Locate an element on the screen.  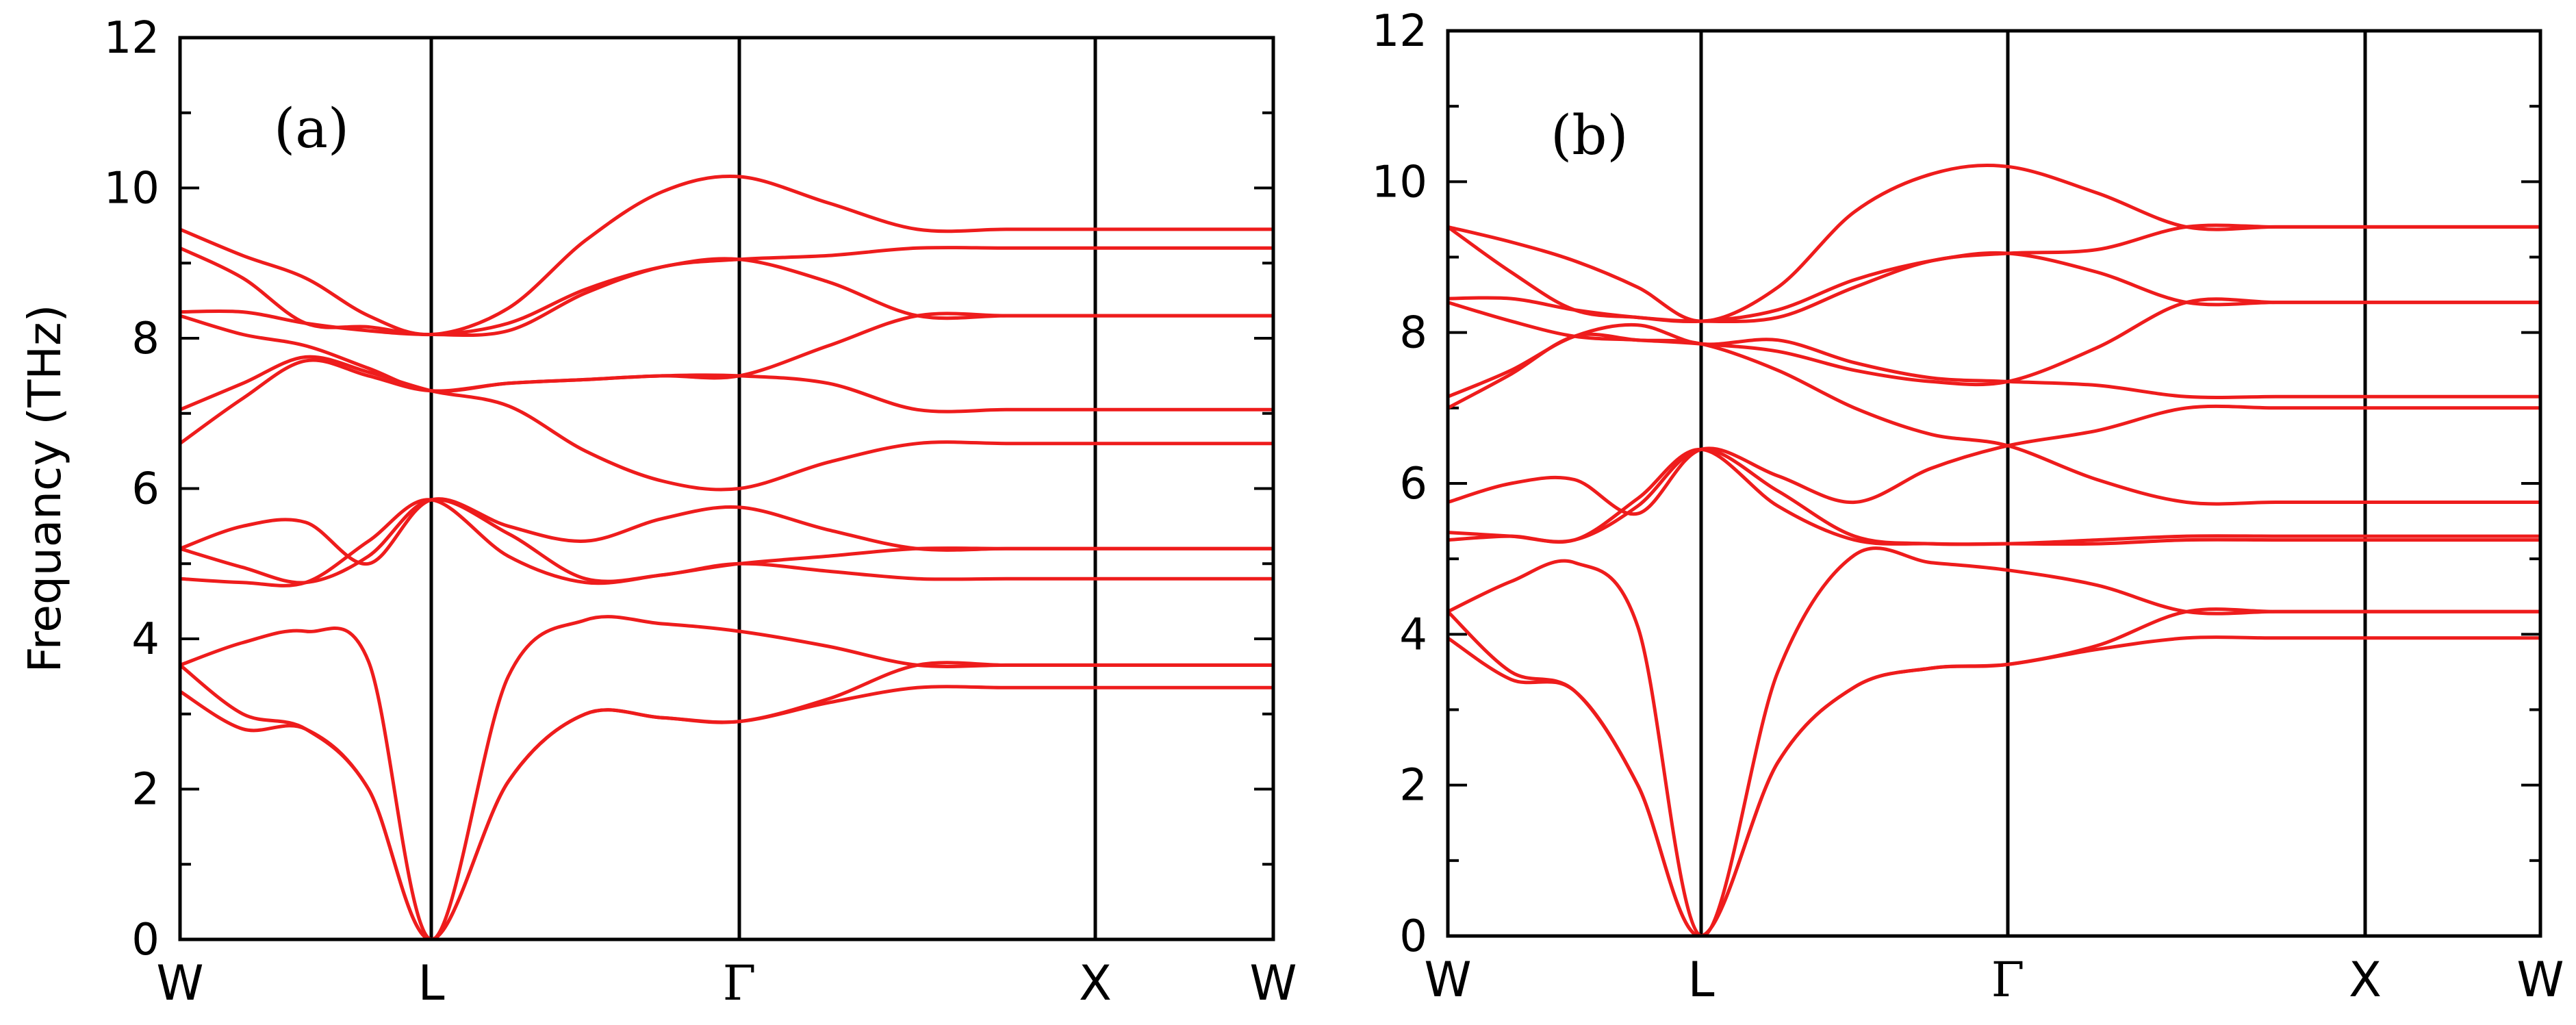
y-axis-label: Frequancy (THz) is located at coordinates (44, 489).